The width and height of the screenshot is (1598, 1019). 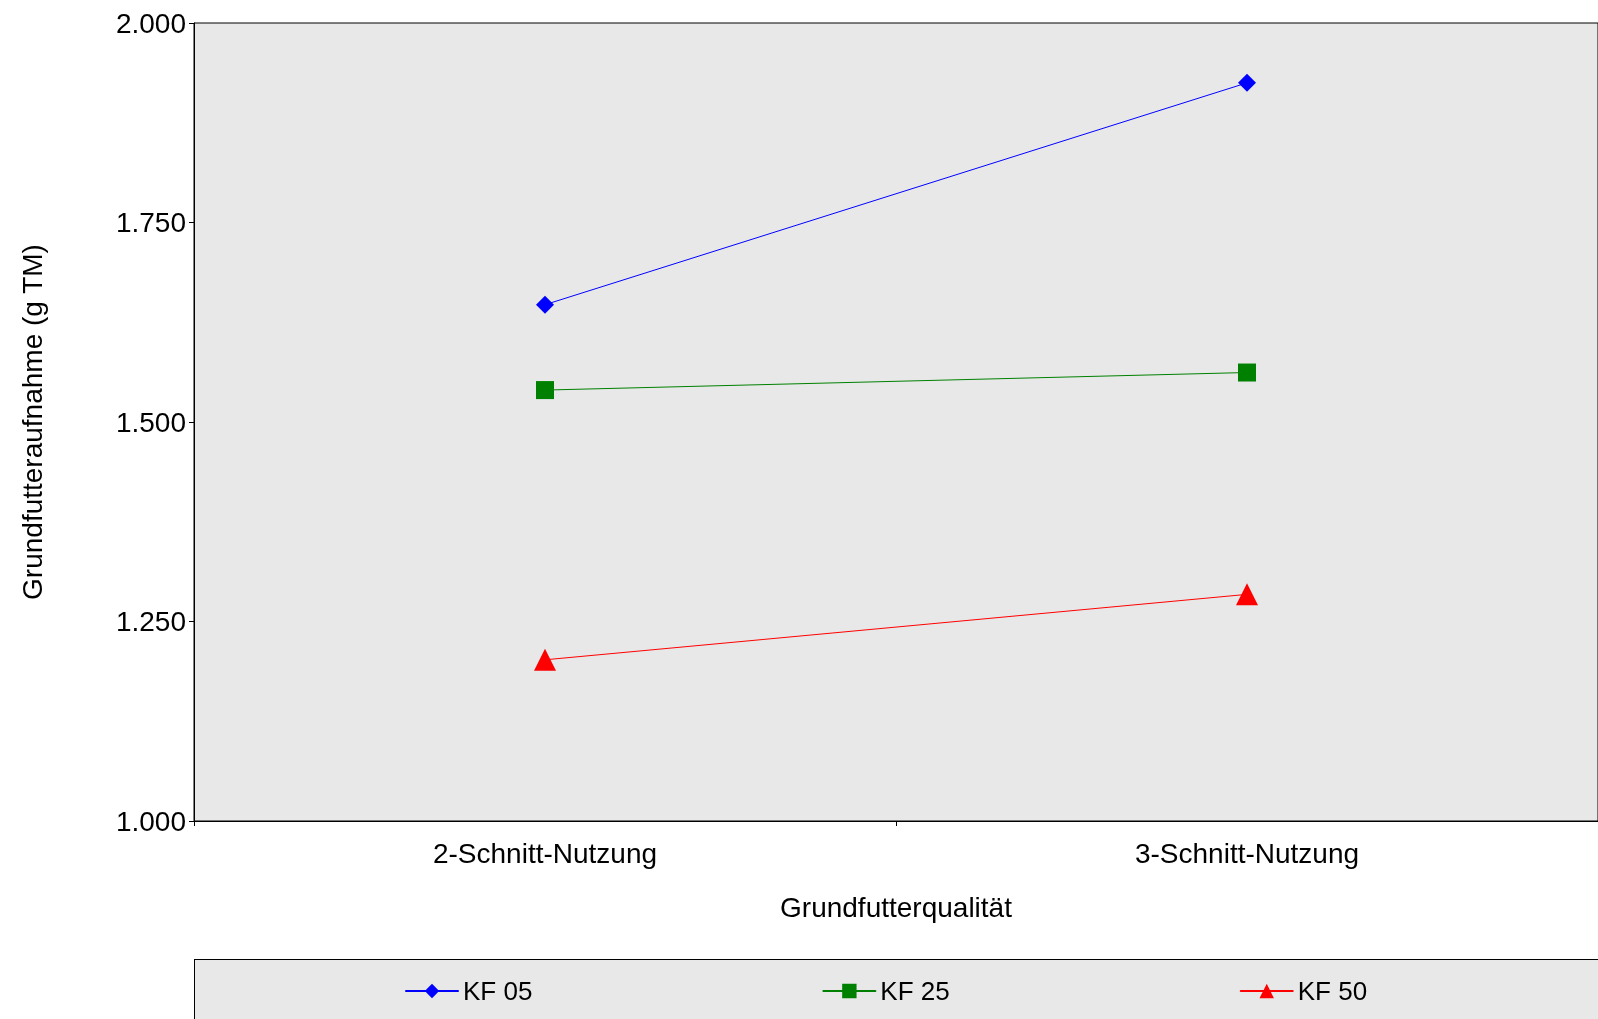 What do you see at coordinates (150, 621) in the screenshot?
I see `y-tick-label: 1.250` at bounding box center [150, 621].